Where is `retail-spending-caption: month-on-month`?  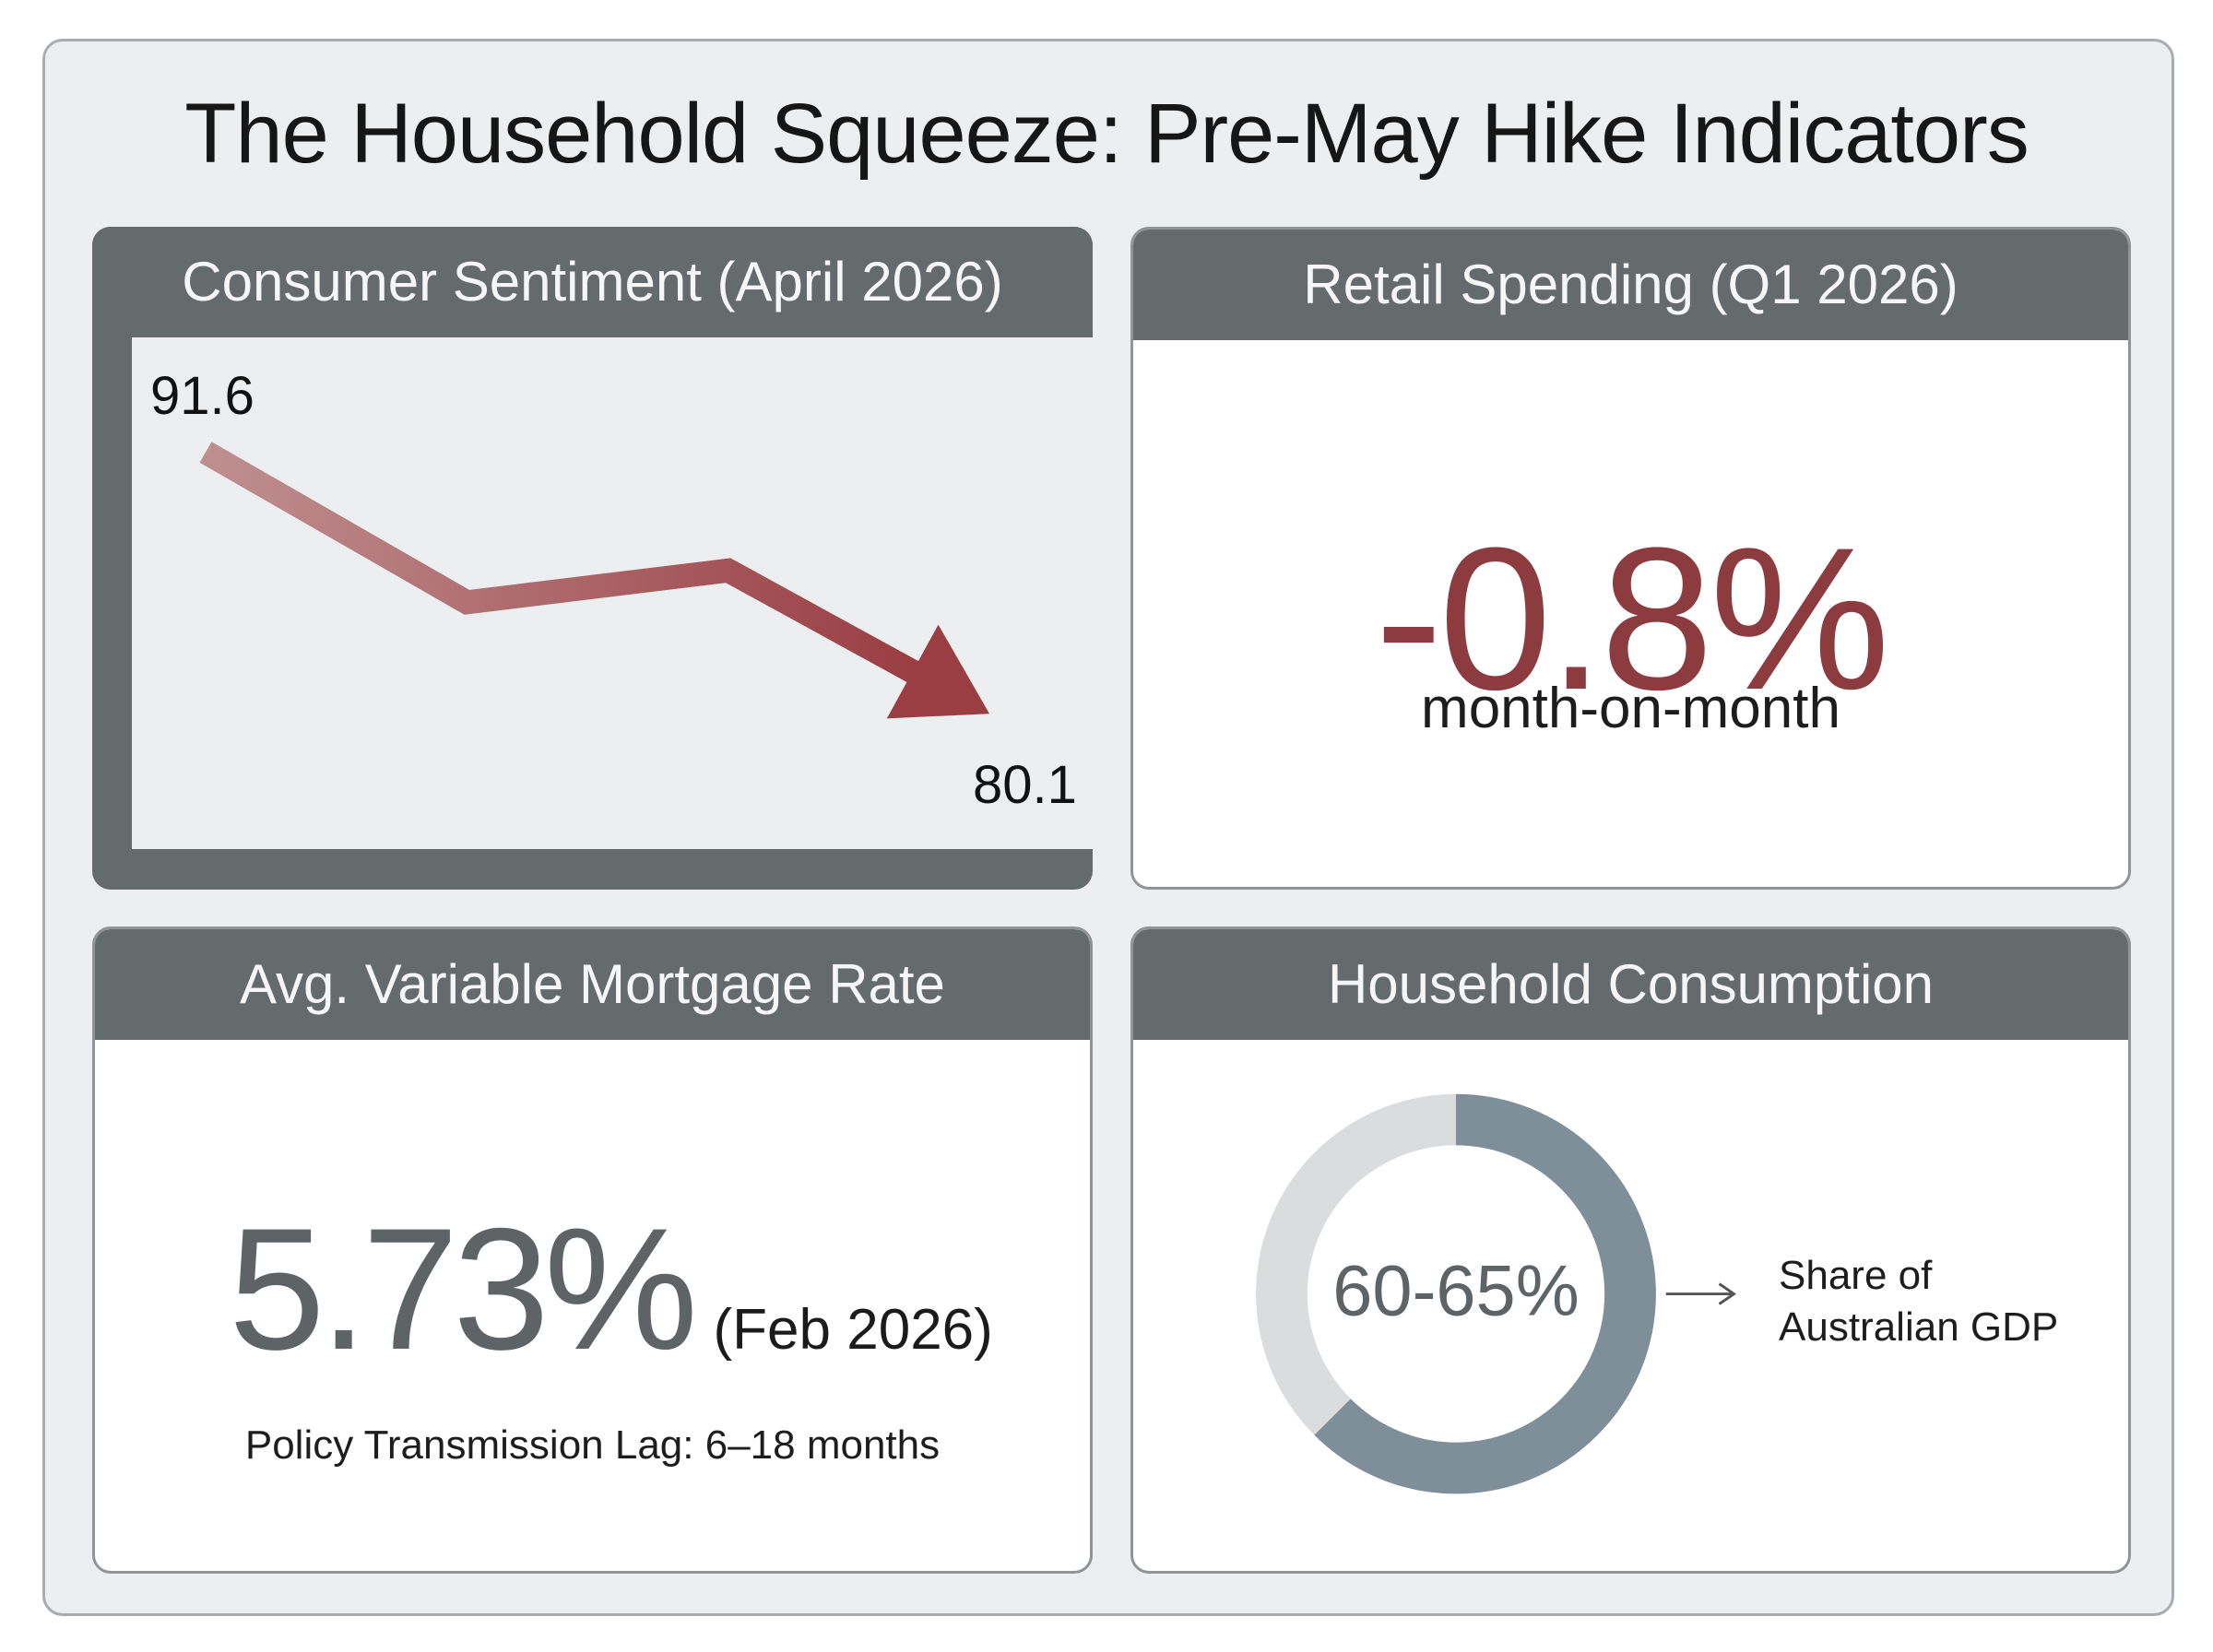 retail-spending-caption: month-on-month is located at coordinates (1630, 708).